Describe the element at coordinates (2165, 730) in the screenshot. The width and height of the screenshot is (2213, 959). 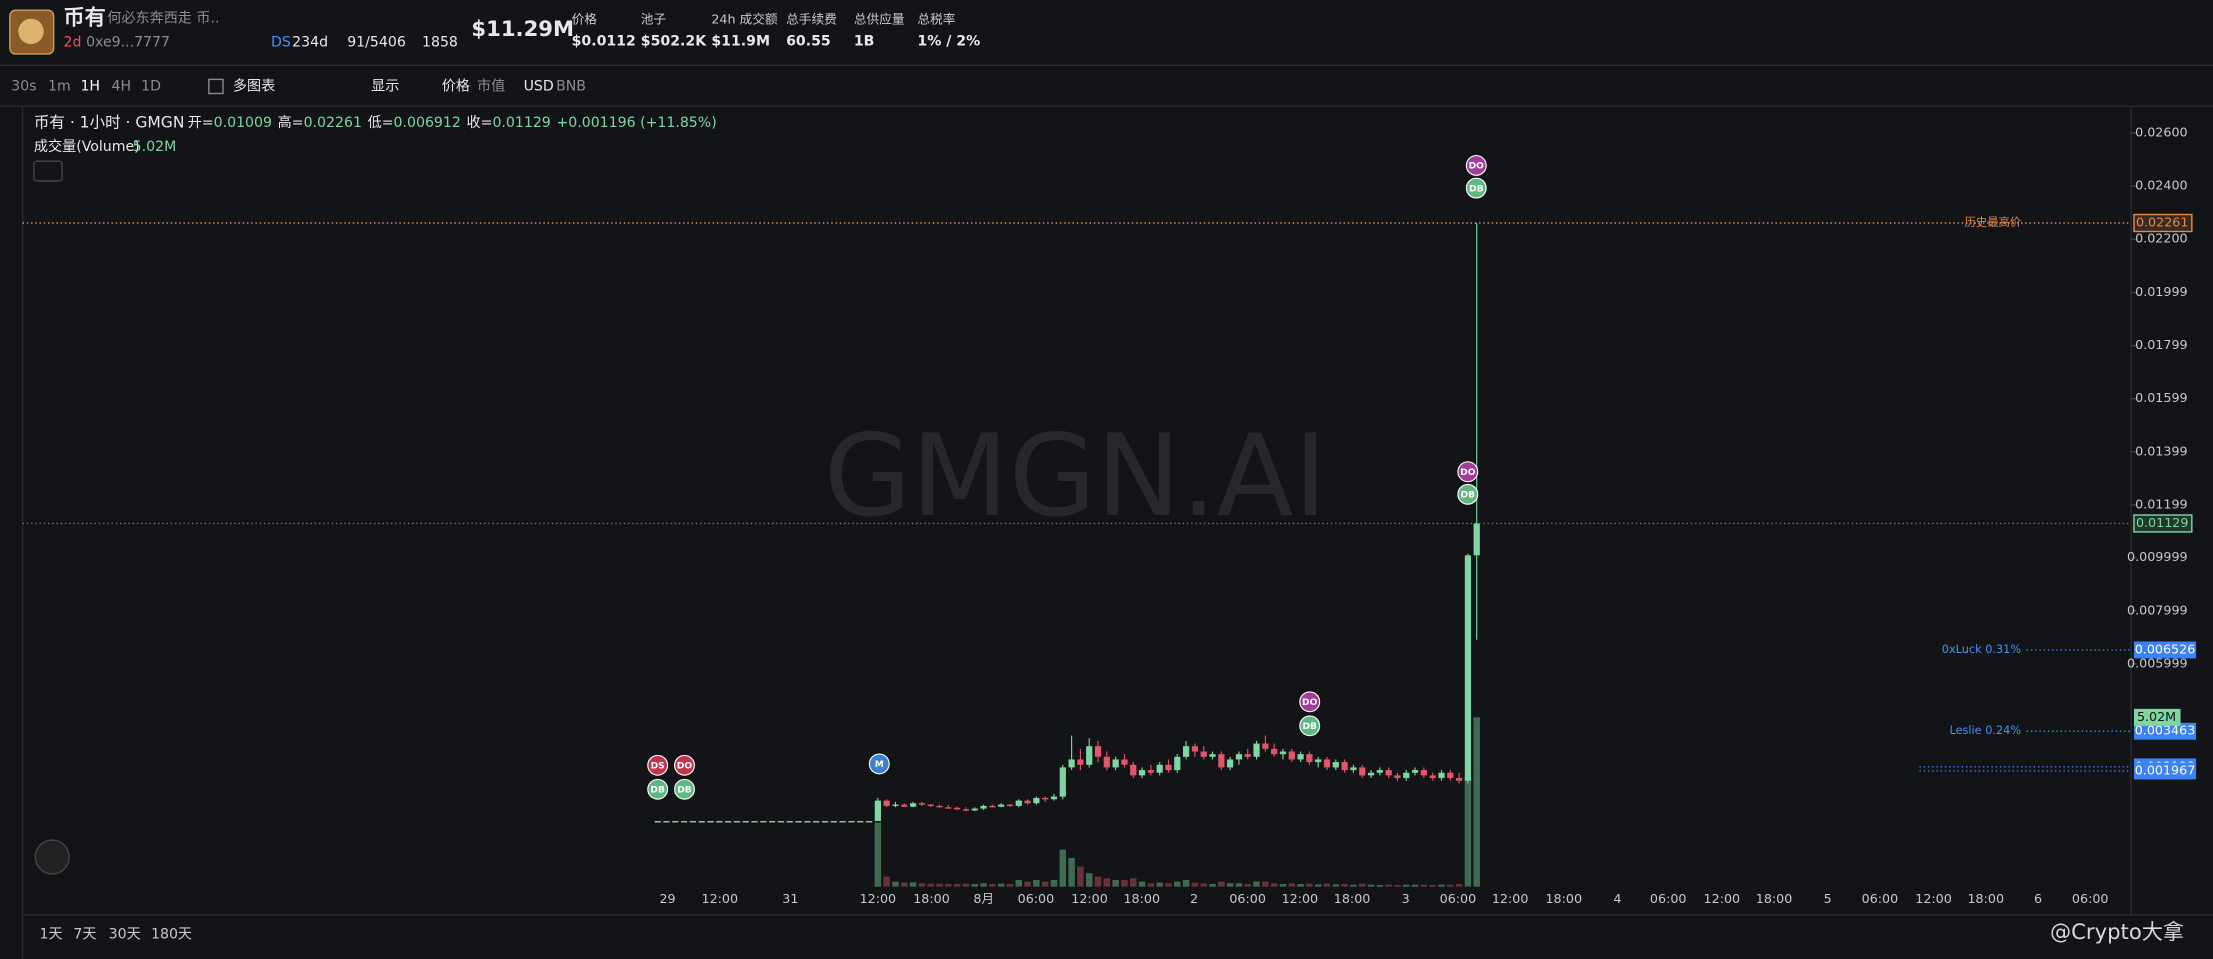
I see `holder-tag-label: 0.003463` at that location.